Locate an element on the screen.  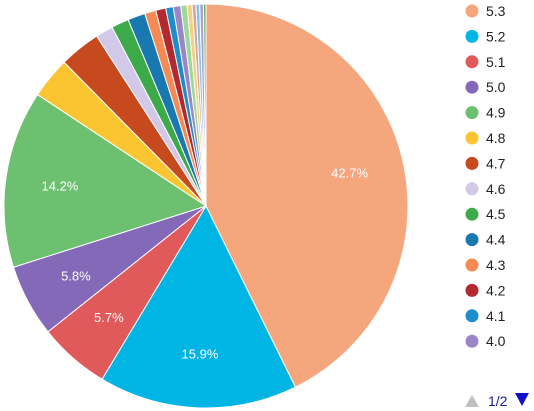
data-label-5-2: 15.9% is located at coordinates (200, 353).